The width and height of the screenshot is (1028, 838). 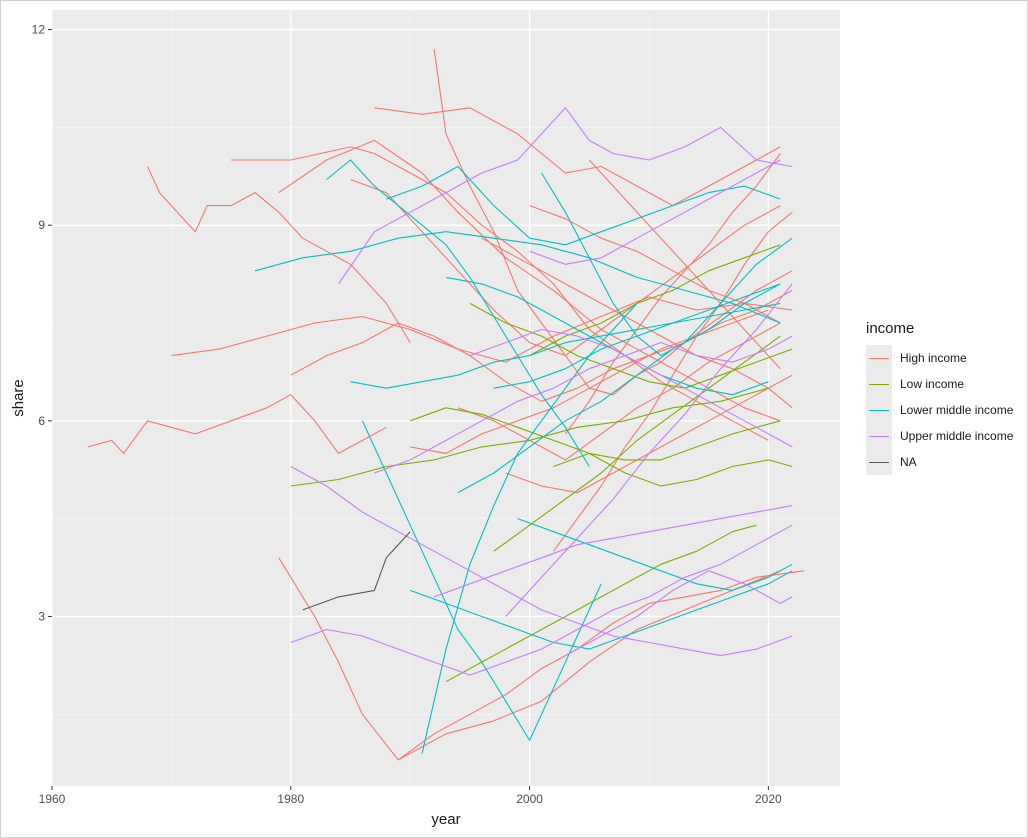 What do you see at coordinates (41, 616) in the screenshot?
I see `y-tick-label: 3` at bounding box center [41, 616].